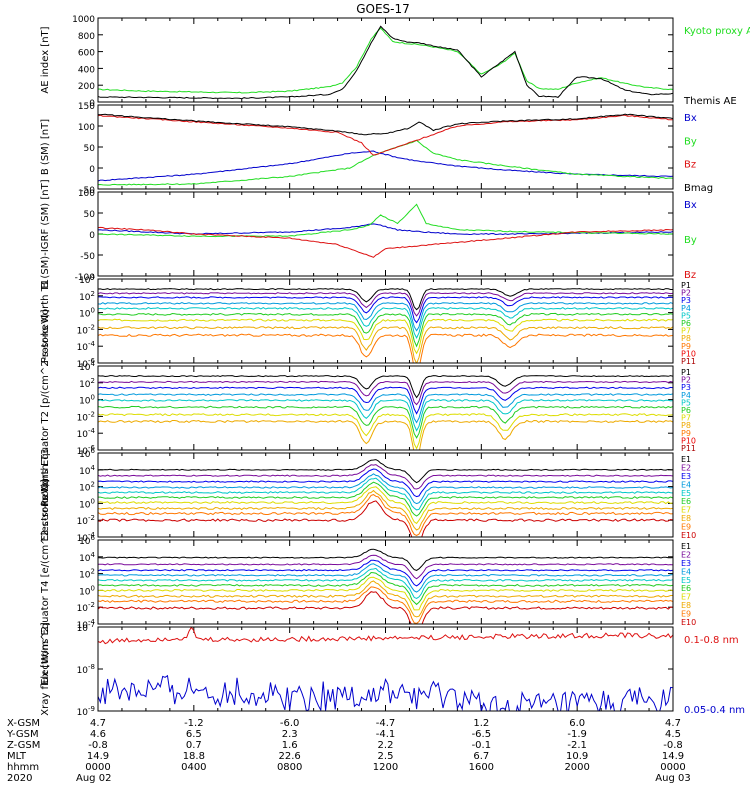 This screenshot has width=750, height=800. I want to click on channel-line-E1, so click(385, 471).